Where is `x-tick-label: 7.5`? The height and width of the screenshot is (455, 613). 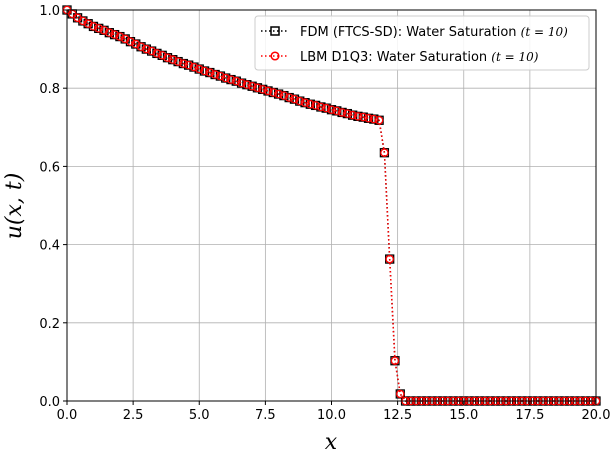 x-tick-label: 7.5 is located at coordinates (265, 415).